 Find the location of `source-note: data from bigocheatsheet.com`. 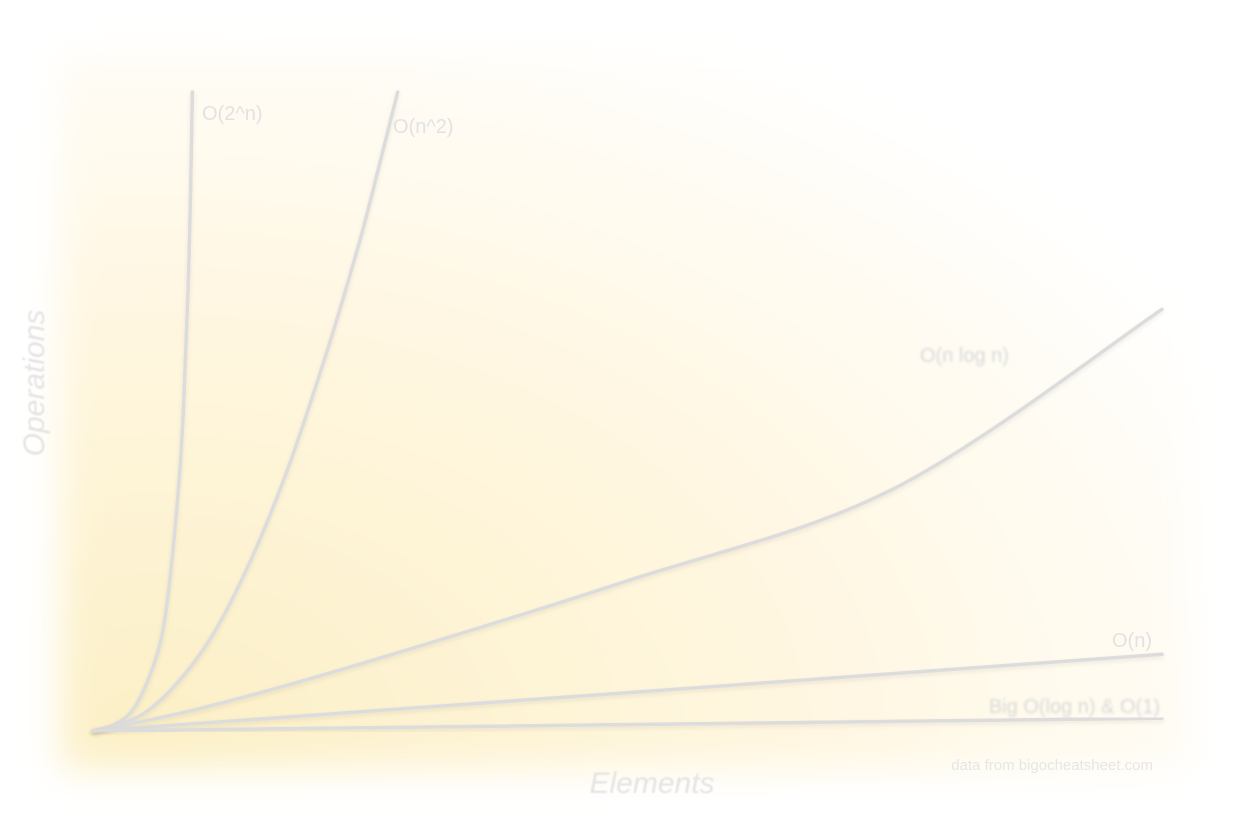

source-note: data from bigocheatsheet.com is located at coordinates (1052, 765).